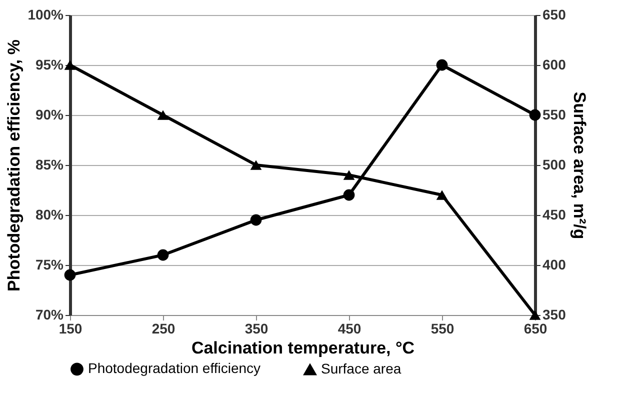 The height and width of the screenshot is (405, 631). What do you see at coordinates (70, 328) in the screenshot?
I see `x-tick-label: 150` at bounding box center [70, 328].